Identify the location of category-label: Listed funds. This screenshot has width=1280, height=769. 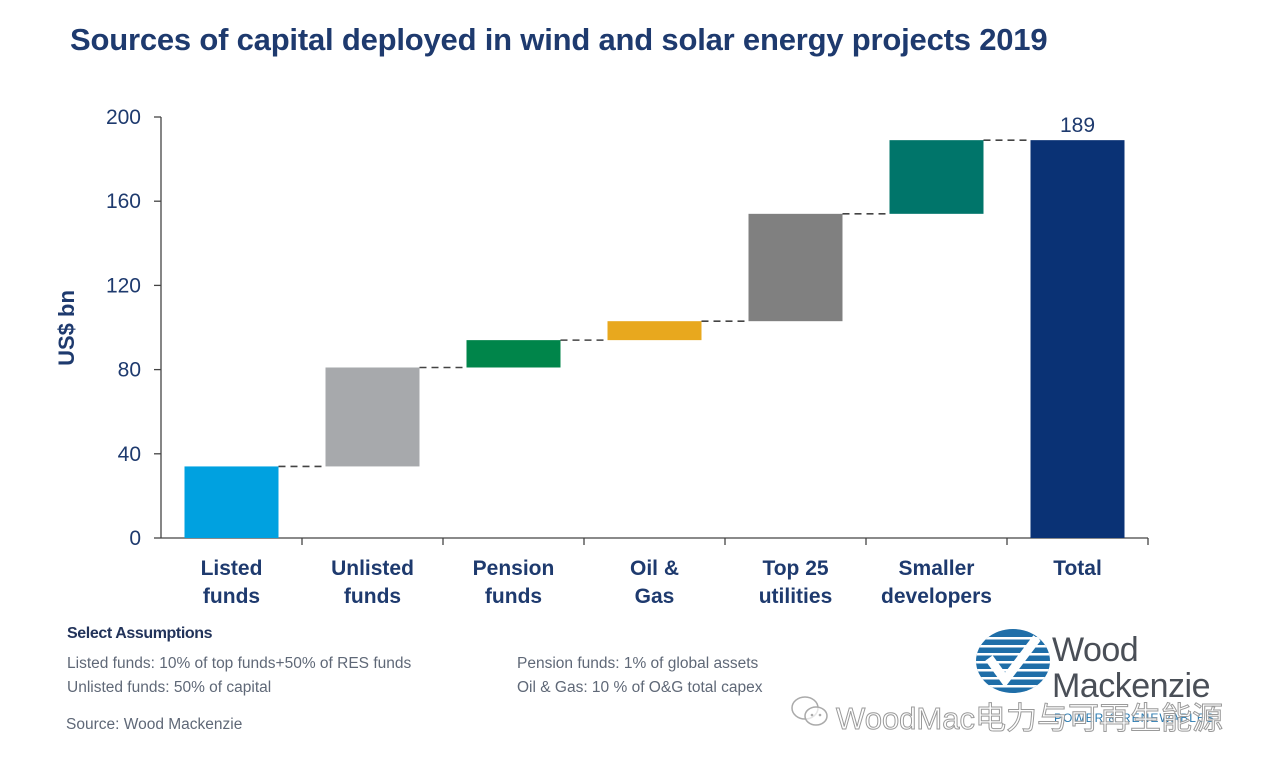
(232, 582).